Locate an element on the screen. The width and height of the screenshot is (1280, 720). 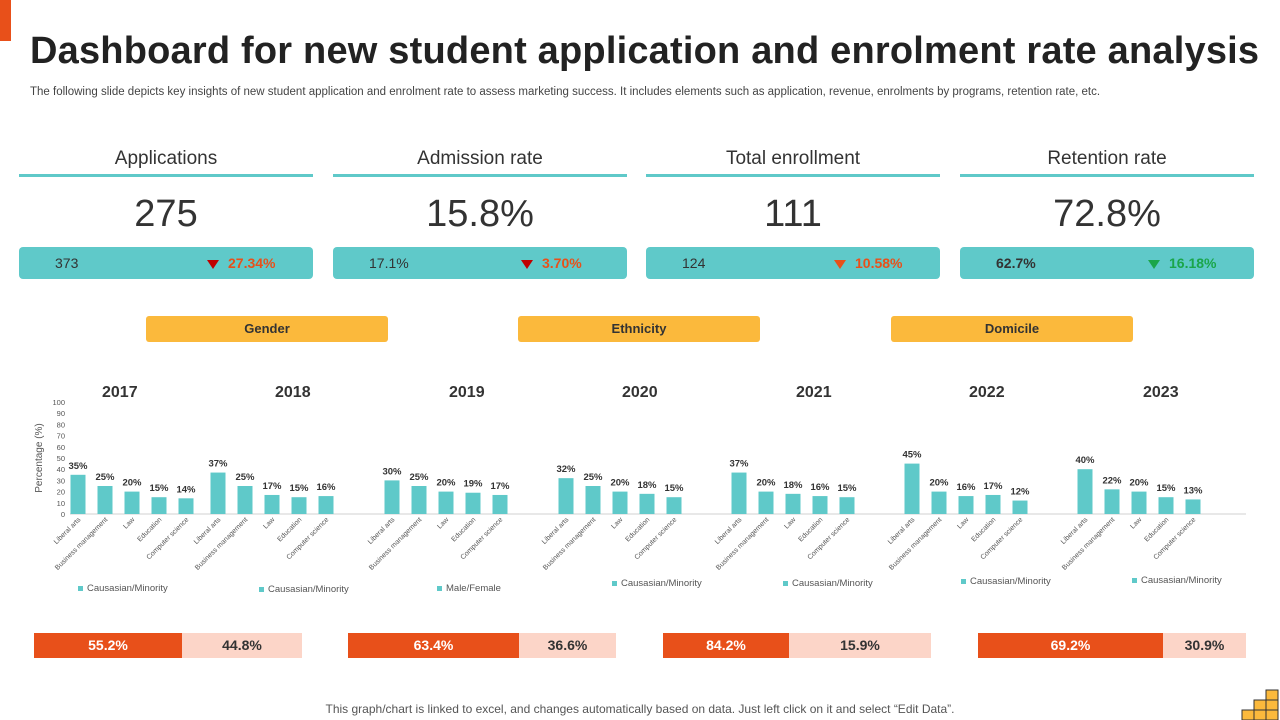
kpi-value: 72.8% is located at coordinates (1107, 214).